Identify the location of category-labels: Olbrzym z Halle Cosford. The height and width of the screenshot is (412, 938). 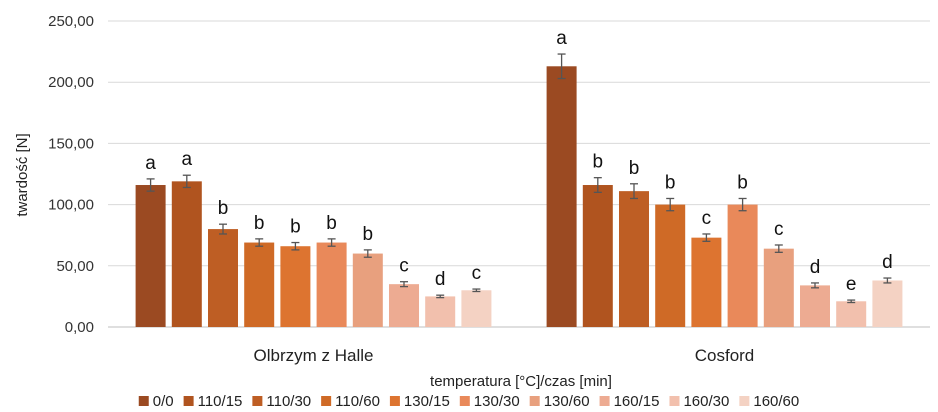
(504, 355).